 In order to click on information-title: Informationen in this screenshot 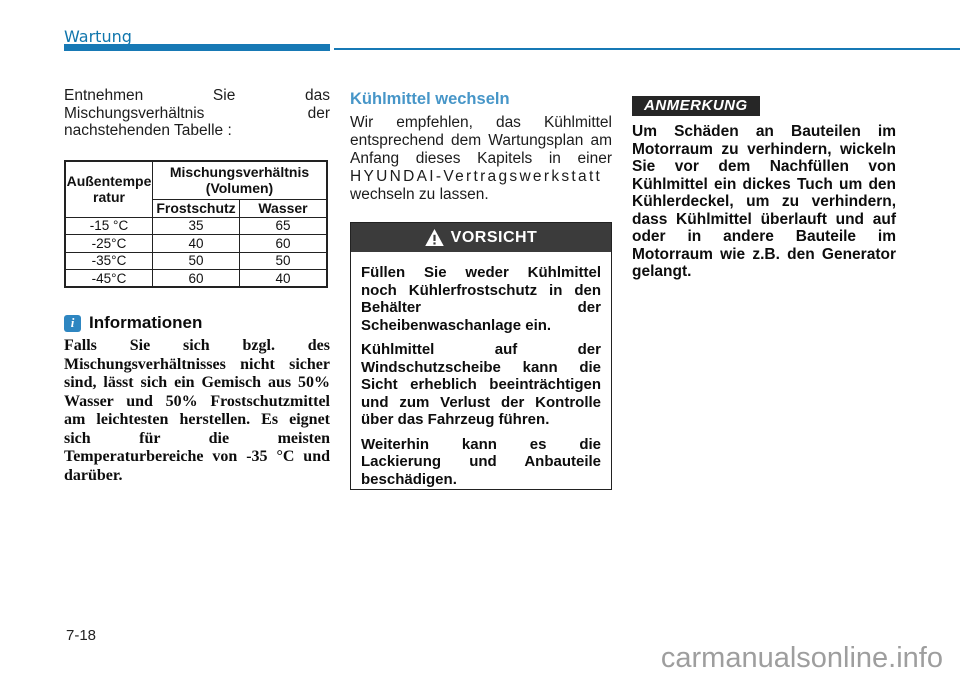, I will do `click(146, 322)`.